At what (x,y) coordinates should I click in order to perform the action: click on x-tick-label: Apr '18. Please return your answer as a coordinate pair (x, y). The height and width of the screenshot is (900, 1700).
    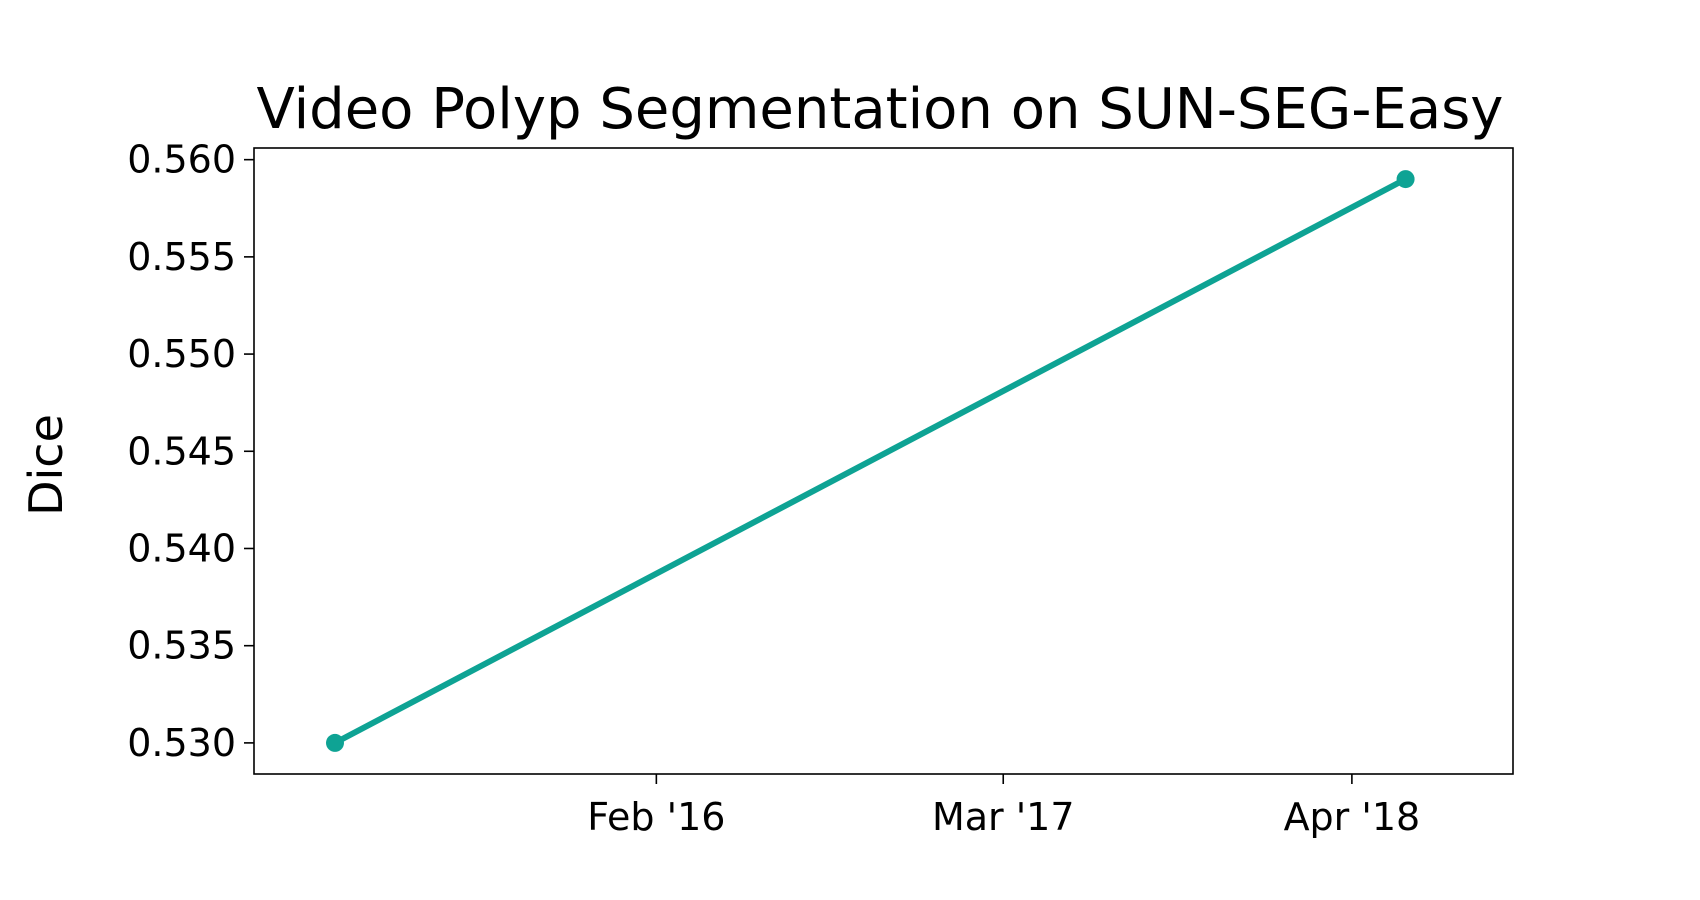
    Looking at the image, I should click on (1352, 817).